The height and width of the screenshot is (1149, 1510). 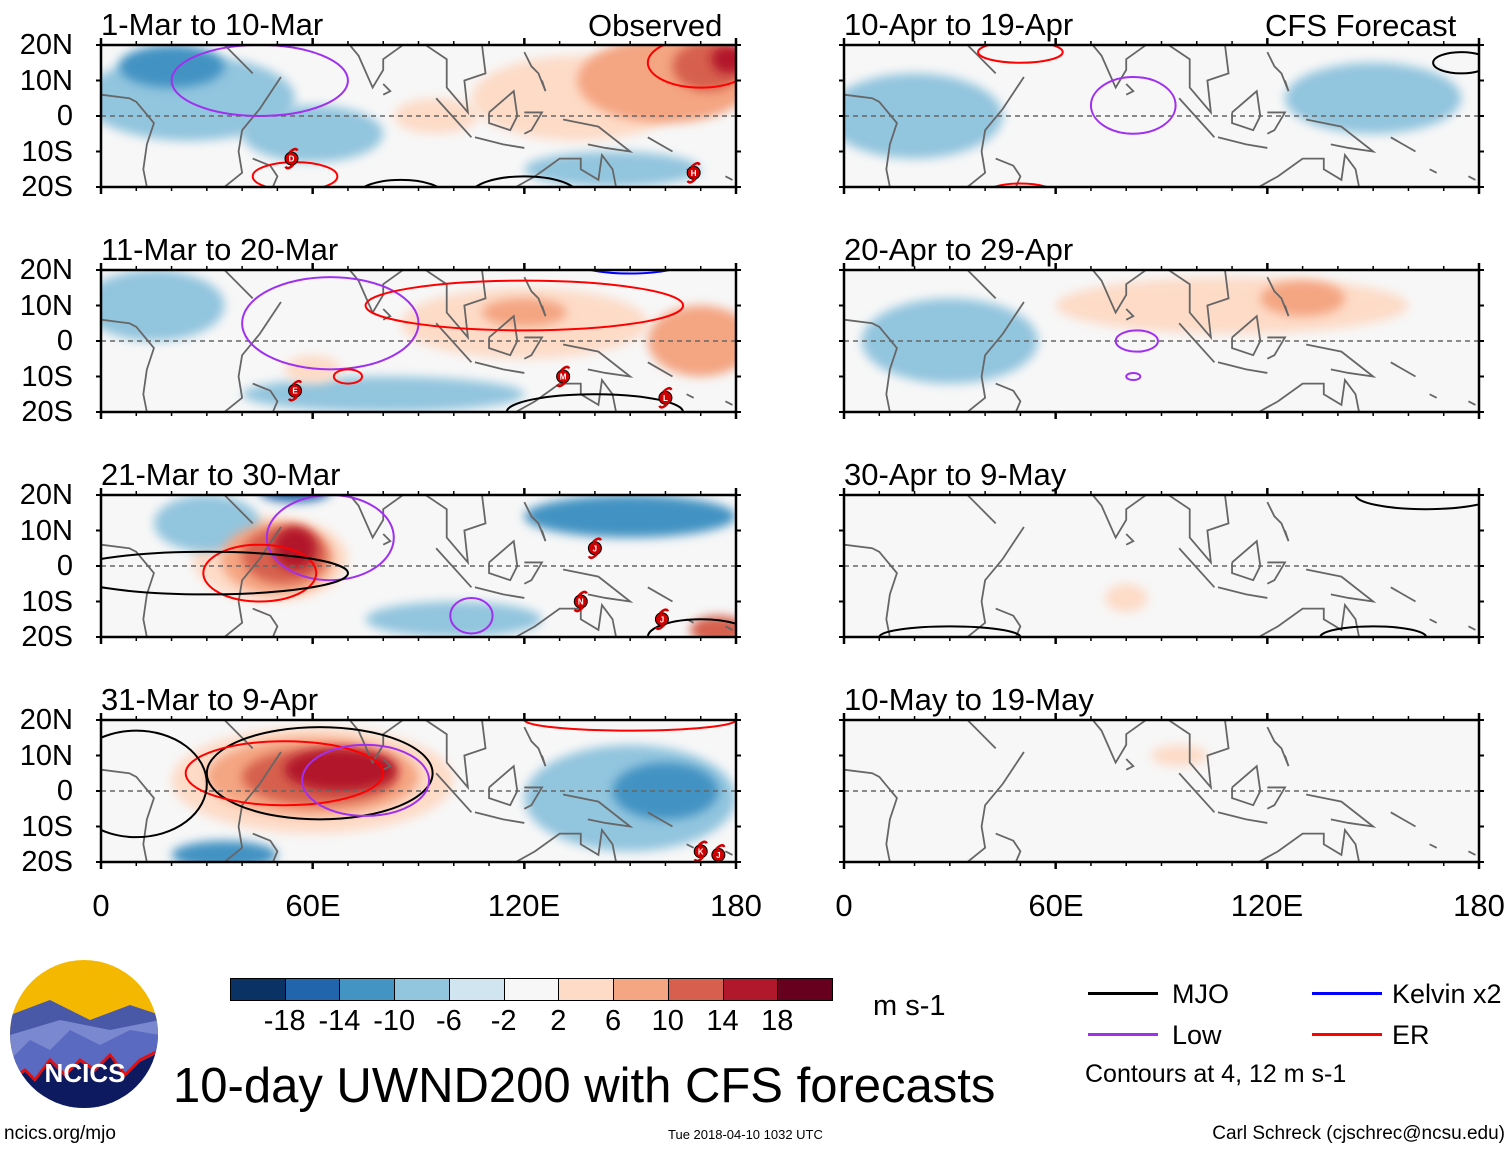 What do you see at coordinates (84, 1034) in the screenshot?
I see `ncics-logo: NCICS` at bounding box center [84, 1034].